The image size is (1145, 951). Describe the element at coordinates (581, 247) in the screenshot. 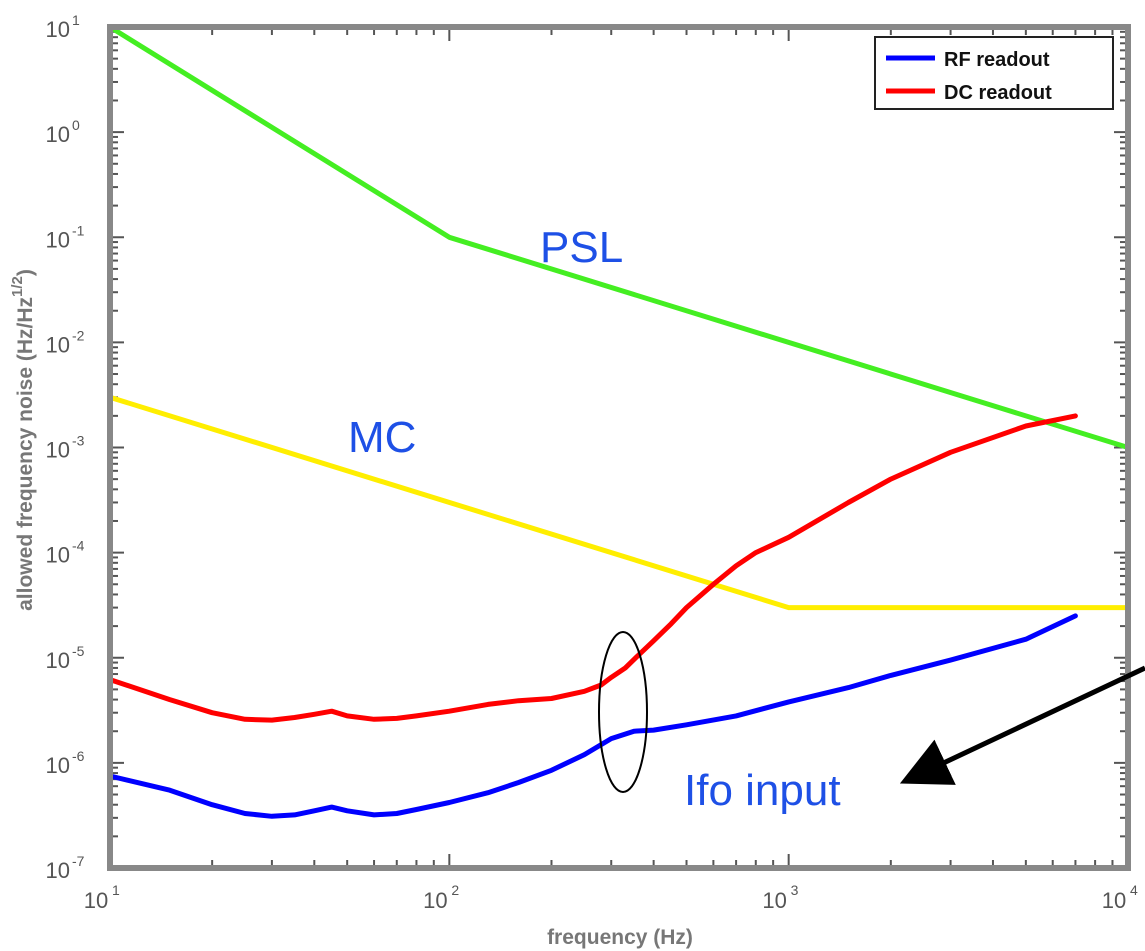

I see `annotation-psl: PSL` at that location.